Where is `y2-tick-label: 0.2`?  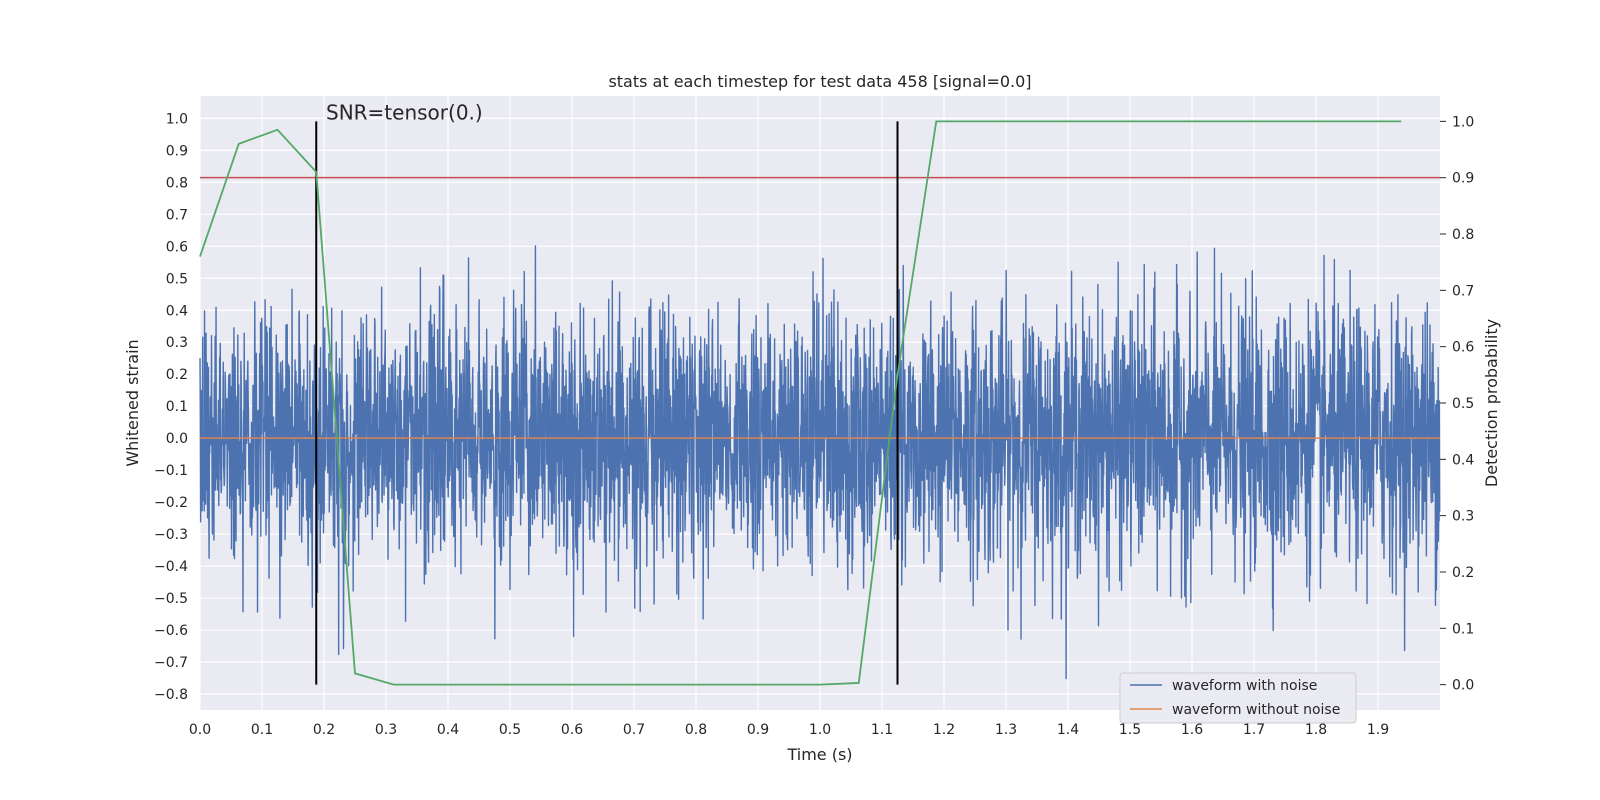 y2-tick-label: 0.2 is located at coordinates (1463, 573).